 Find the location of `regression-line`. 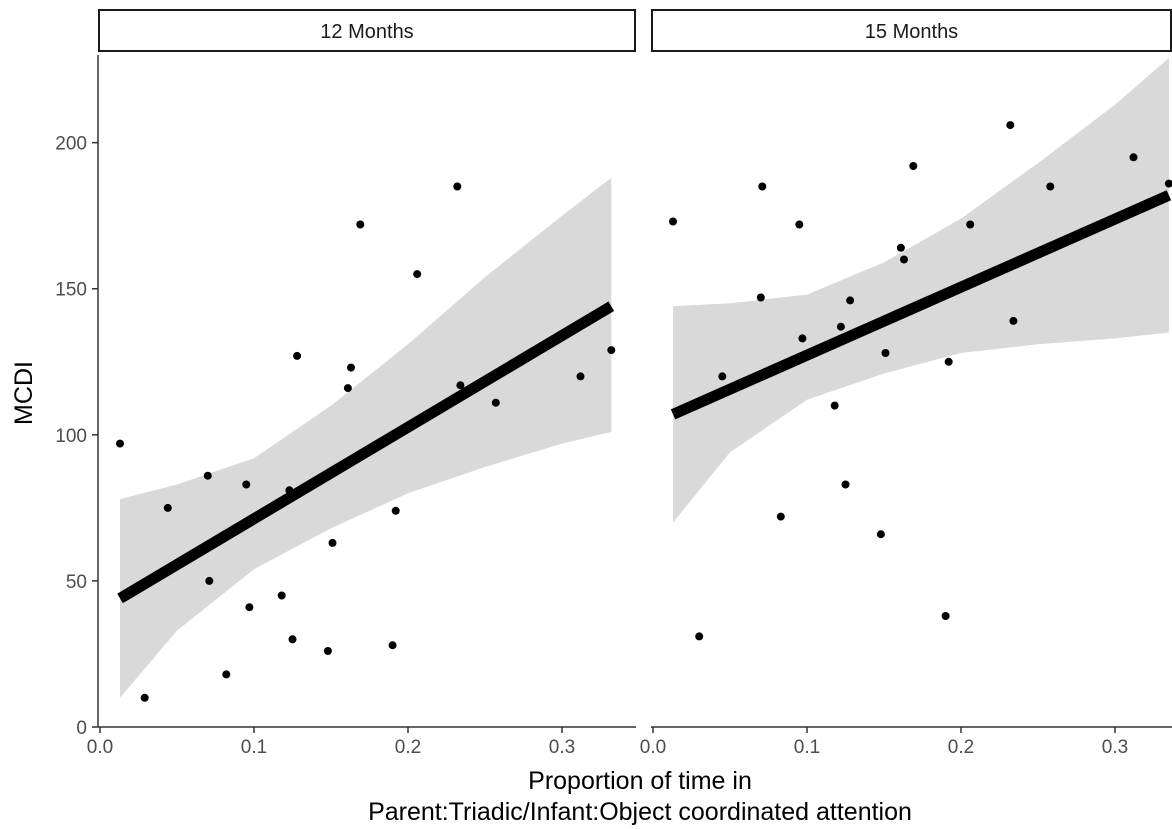

regression-line is located at coordinates (921, 305).